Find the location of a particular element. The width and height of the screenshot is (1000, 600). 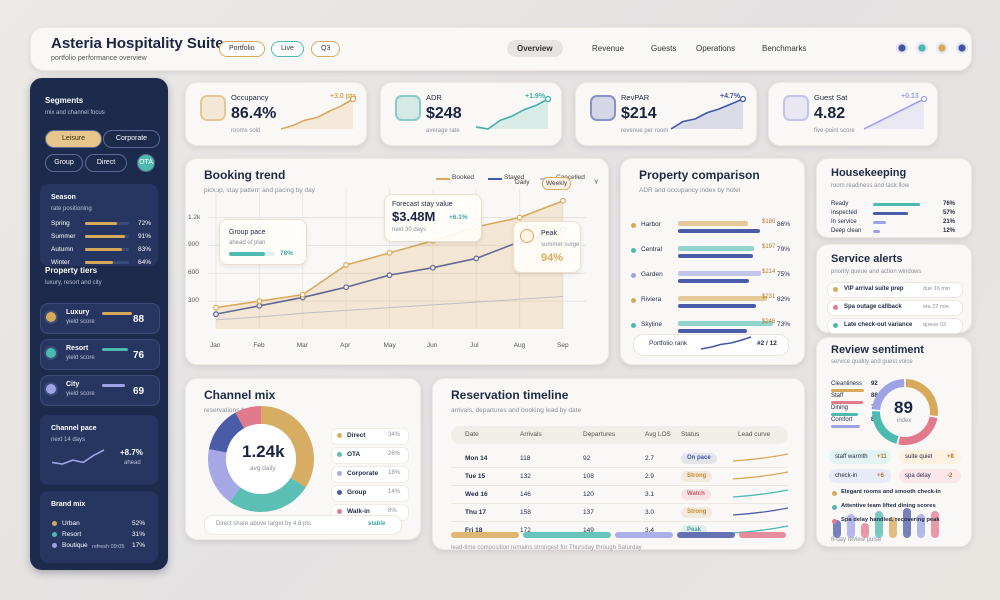

header-chip: Portfolio is located at coordinates (242, 49).